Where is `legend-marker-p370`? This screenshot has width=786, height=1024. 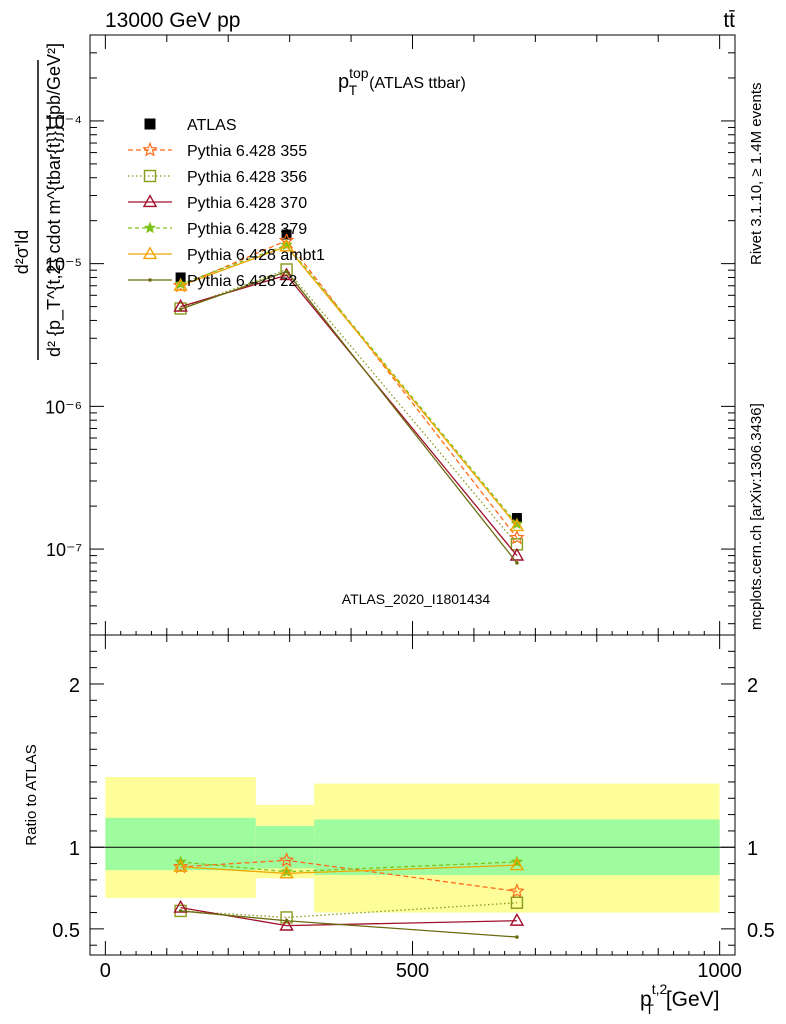
legend-marker-p370 is located at coordinates (150, 201).